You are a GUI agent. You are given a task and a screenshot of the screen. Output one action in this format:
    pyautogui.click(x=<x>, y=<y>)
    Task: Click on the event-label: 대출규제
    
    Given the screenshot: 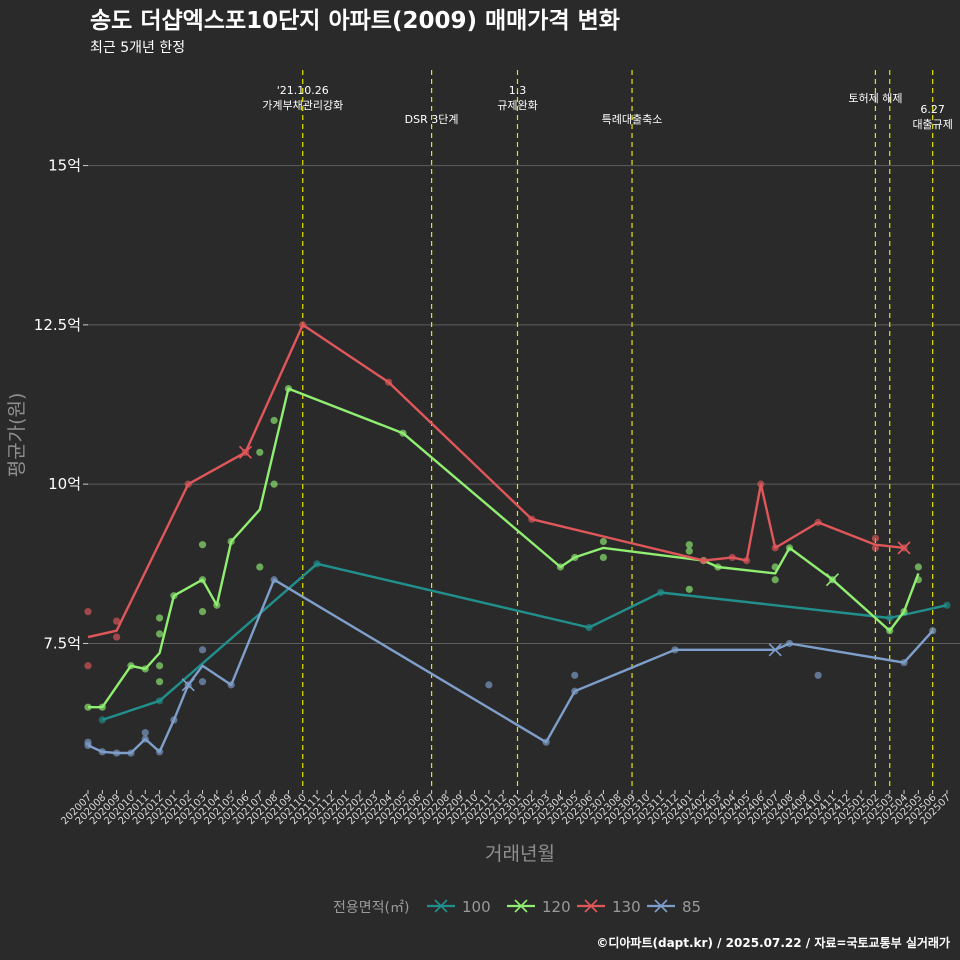 What is the action you would take?
    pyautogui.click(x=932, y=124)
    